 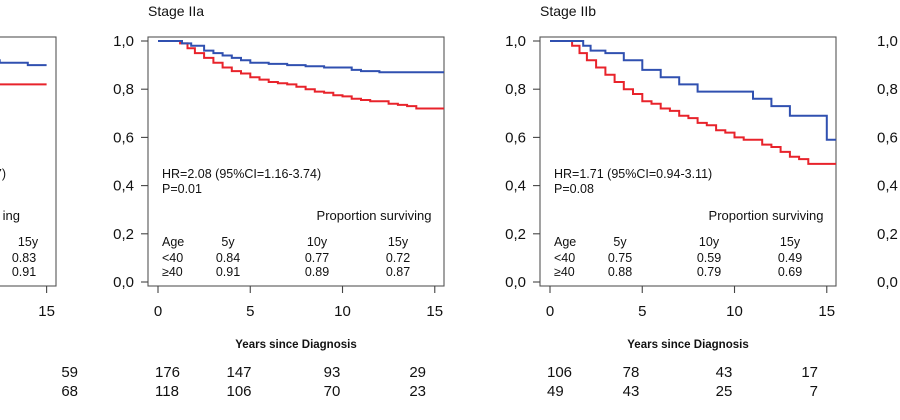 What do you see at coordinates (167, 391) in the screenshot?
I see `at-risk-40-plus: 118` at bounding box center [167, 391].